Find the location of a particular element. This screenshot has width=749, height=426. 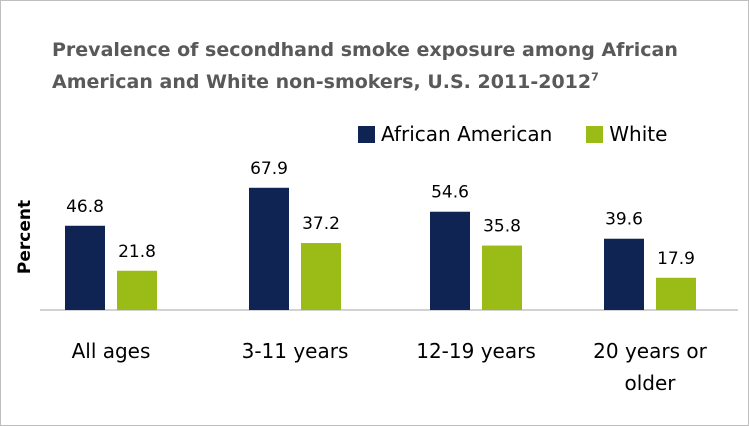

data-label-african-american-2: 54.6 is located at coordinates (450, 193).